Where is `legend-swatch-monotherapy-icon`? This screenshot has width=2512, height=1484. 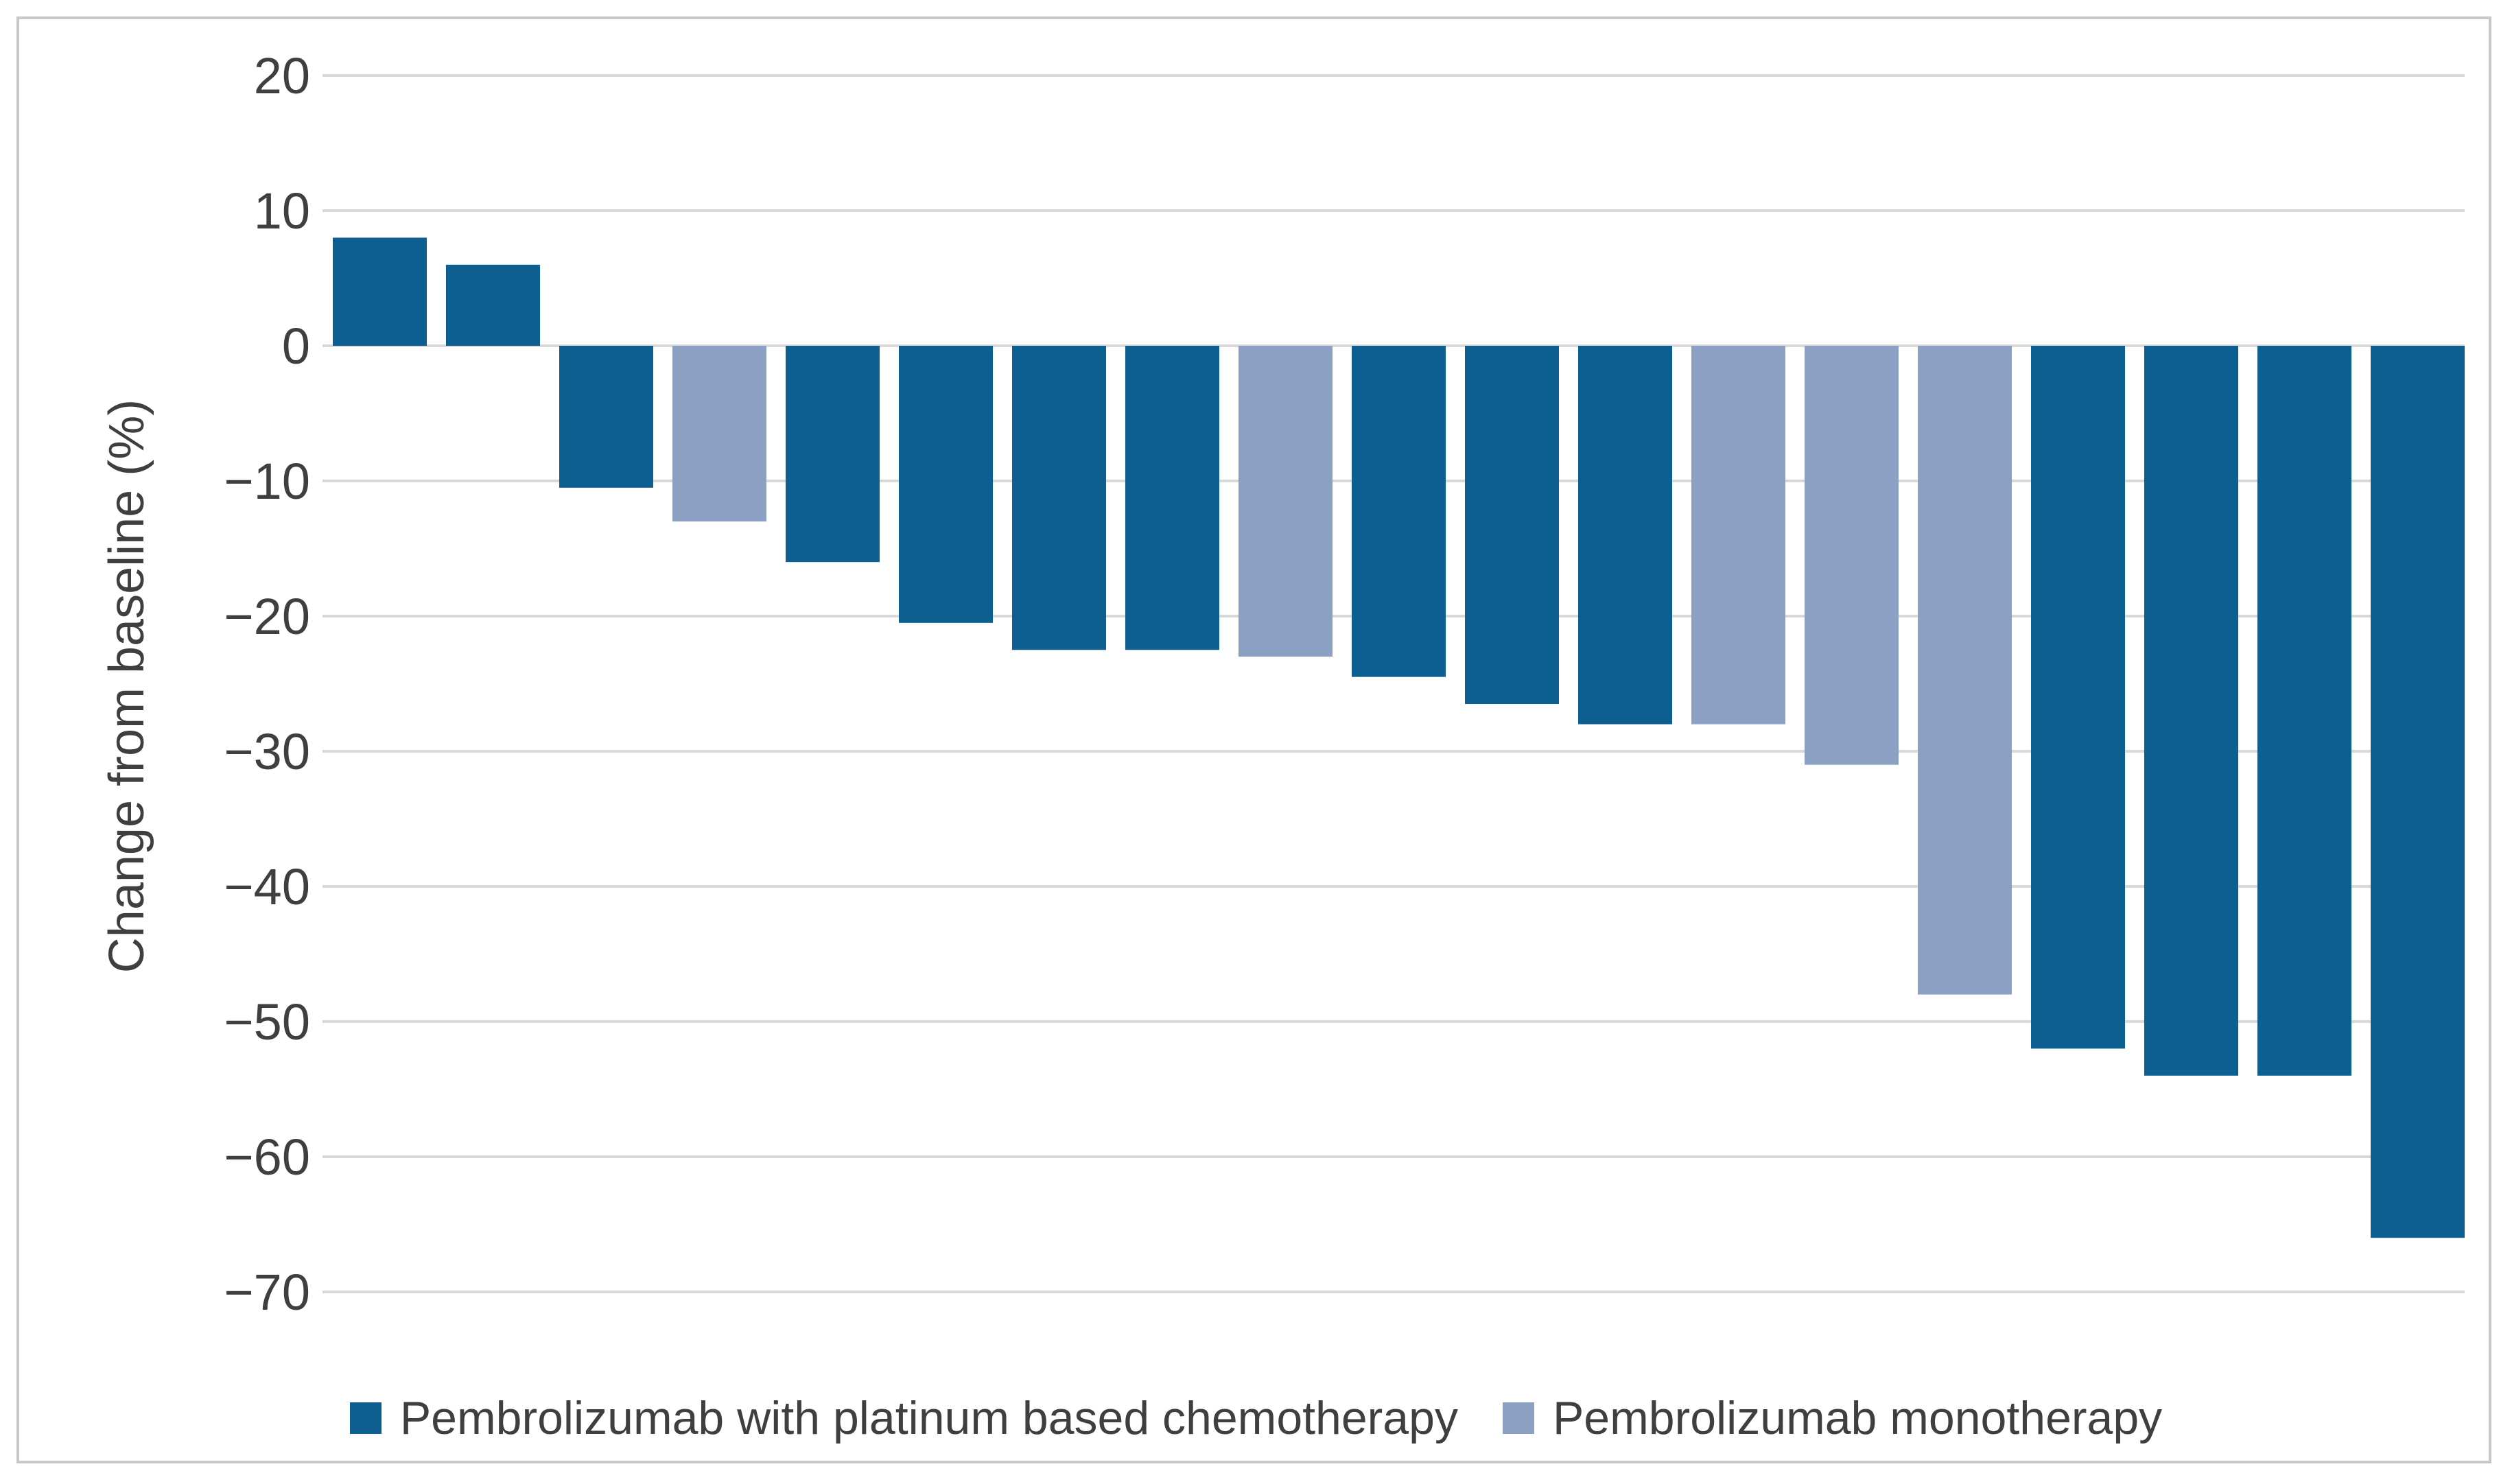 legend-swatch-monotherapy-icon is located at coordinates (1518, 1418).